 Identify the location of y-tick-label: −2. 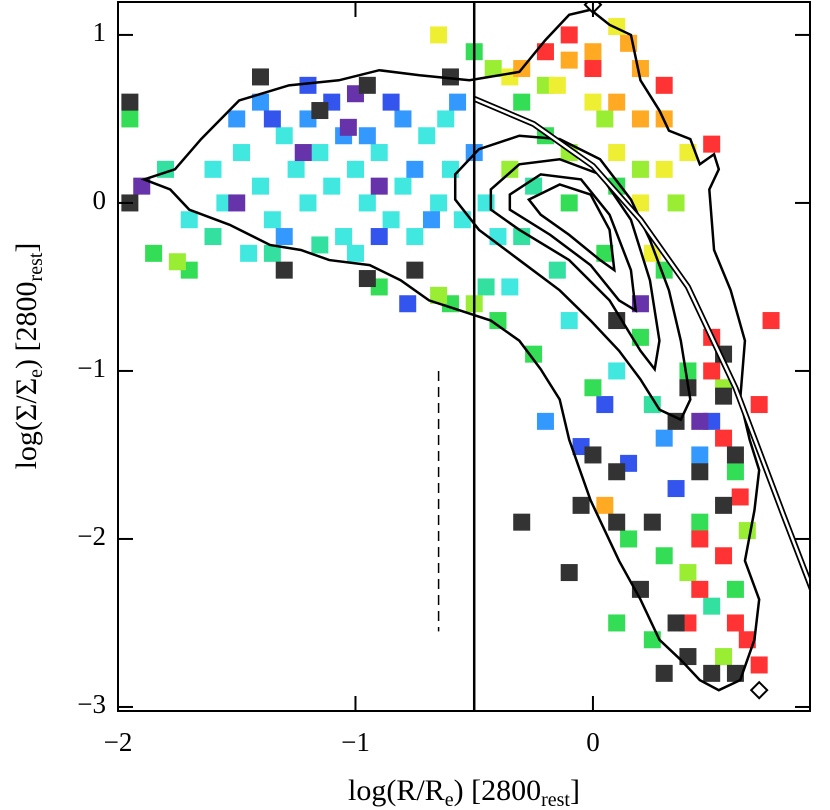
(91, 536).